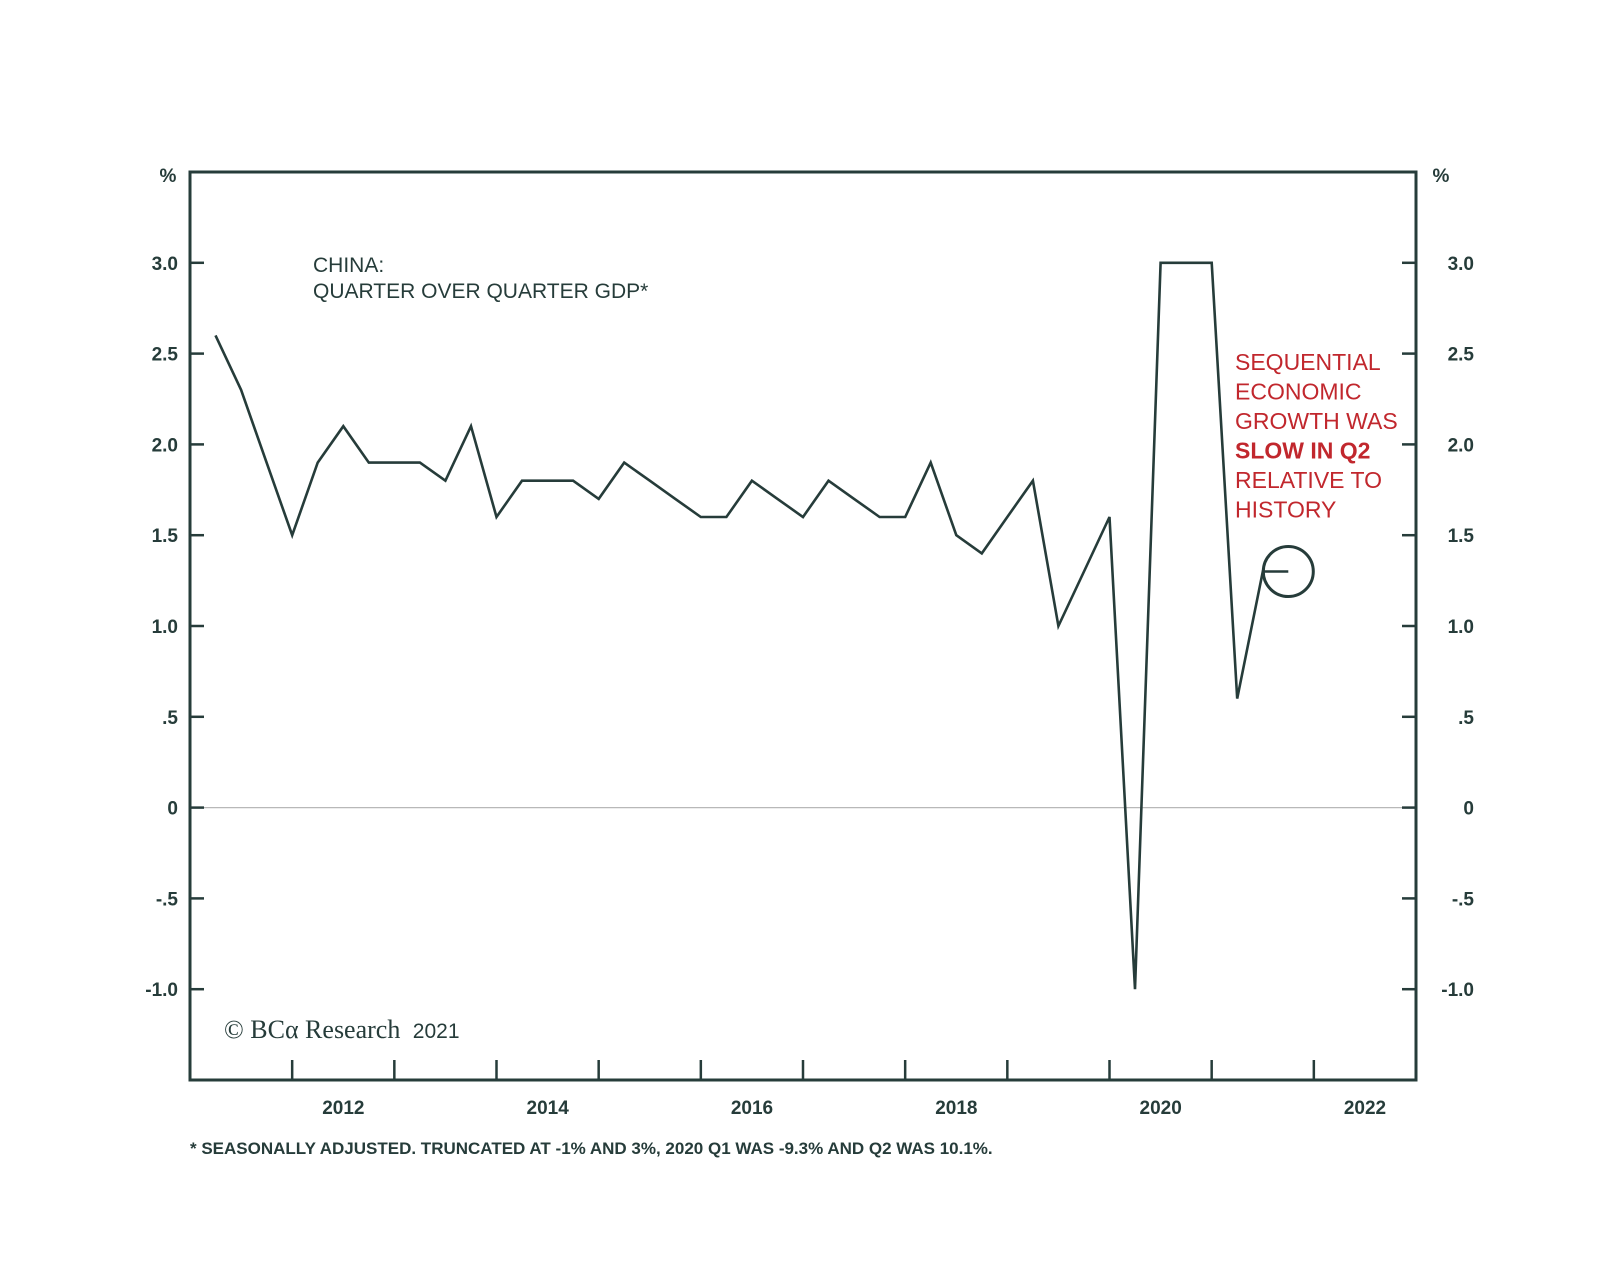  I want to click on y-tick-label-right: 1.0, so click(1461, 627).